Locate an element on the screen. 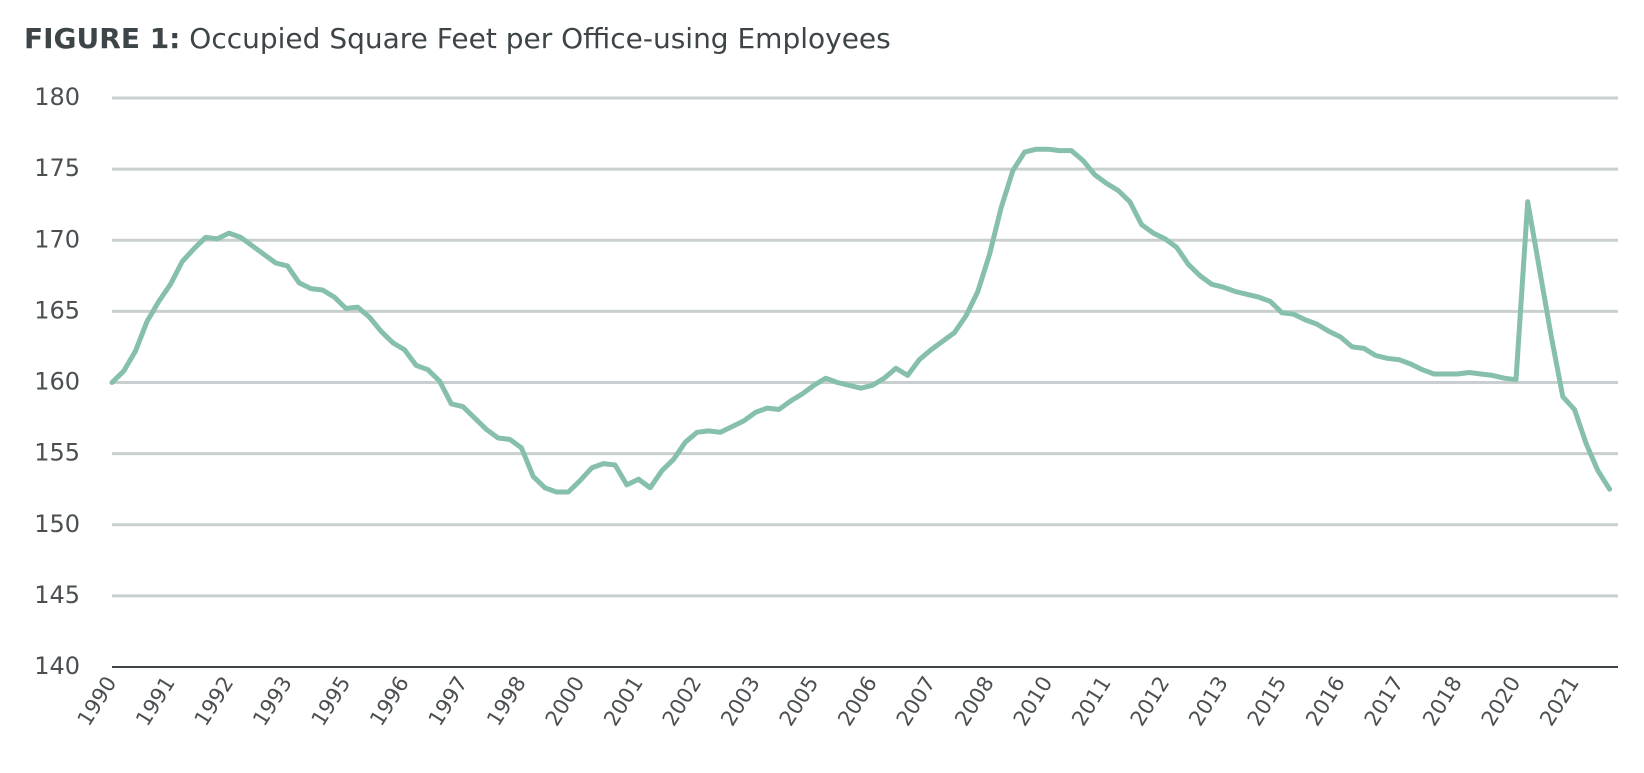  x-tick-label: 2020 is located at coordinates (1501, 701).